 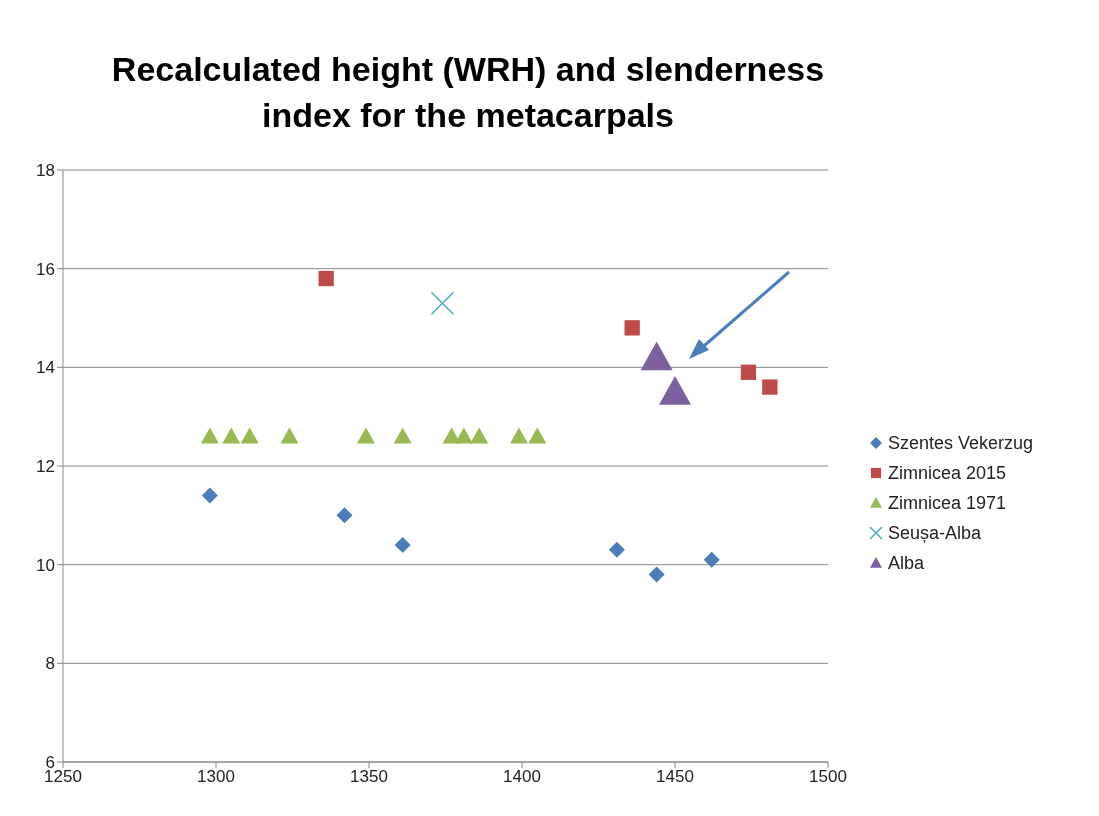 What do you see at coordinates (522, 777) in the screenshot?
I see `x-tick-label: 1400` at bounding box center [522, 777].